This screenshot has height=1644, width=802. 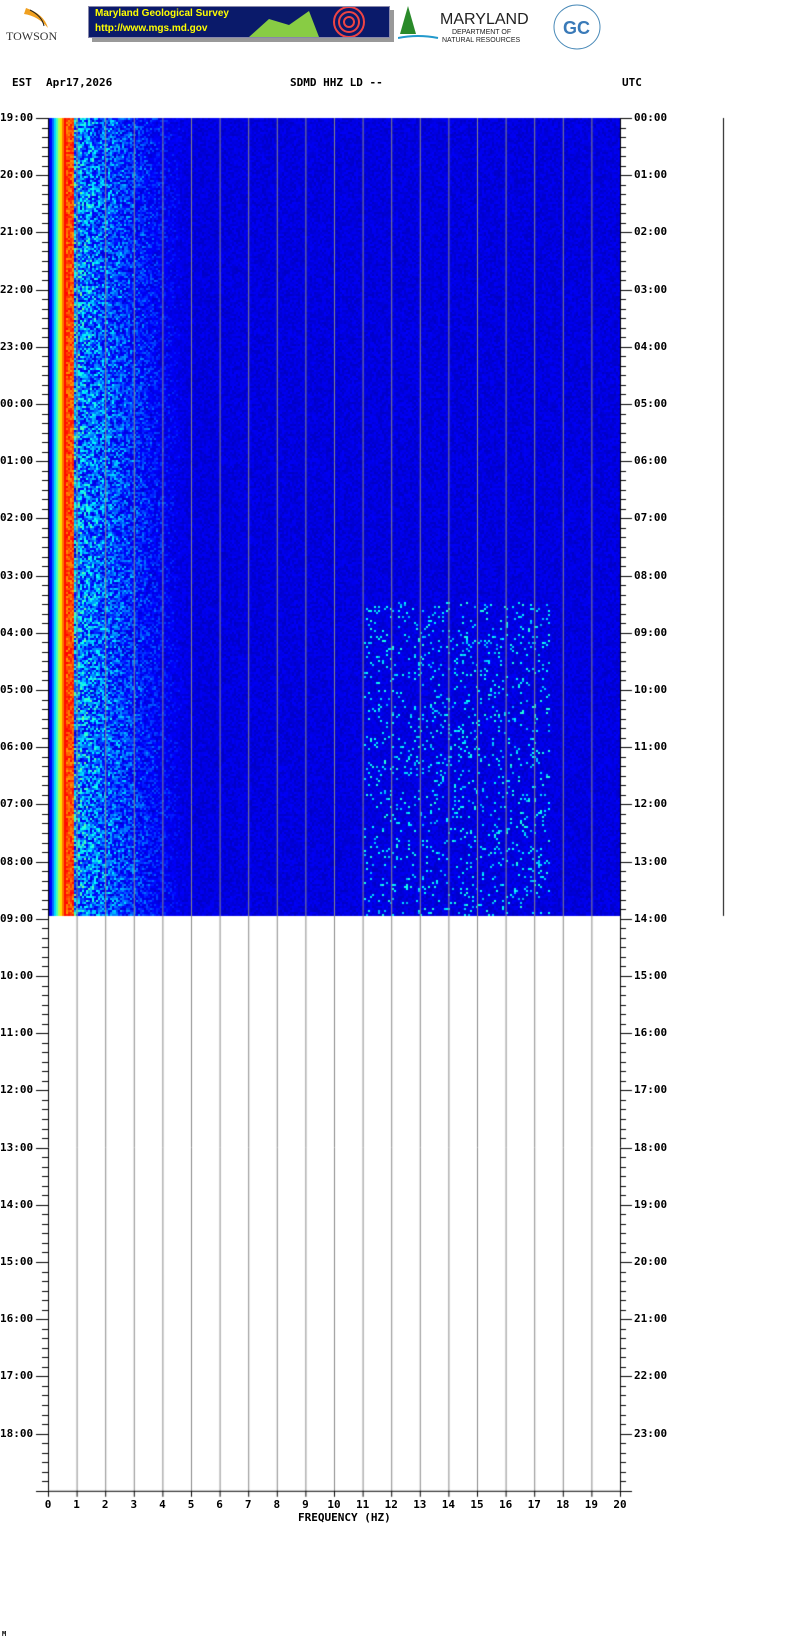 I want to click on left-y-tick-label: 23:00, so click(x=17, y=346).